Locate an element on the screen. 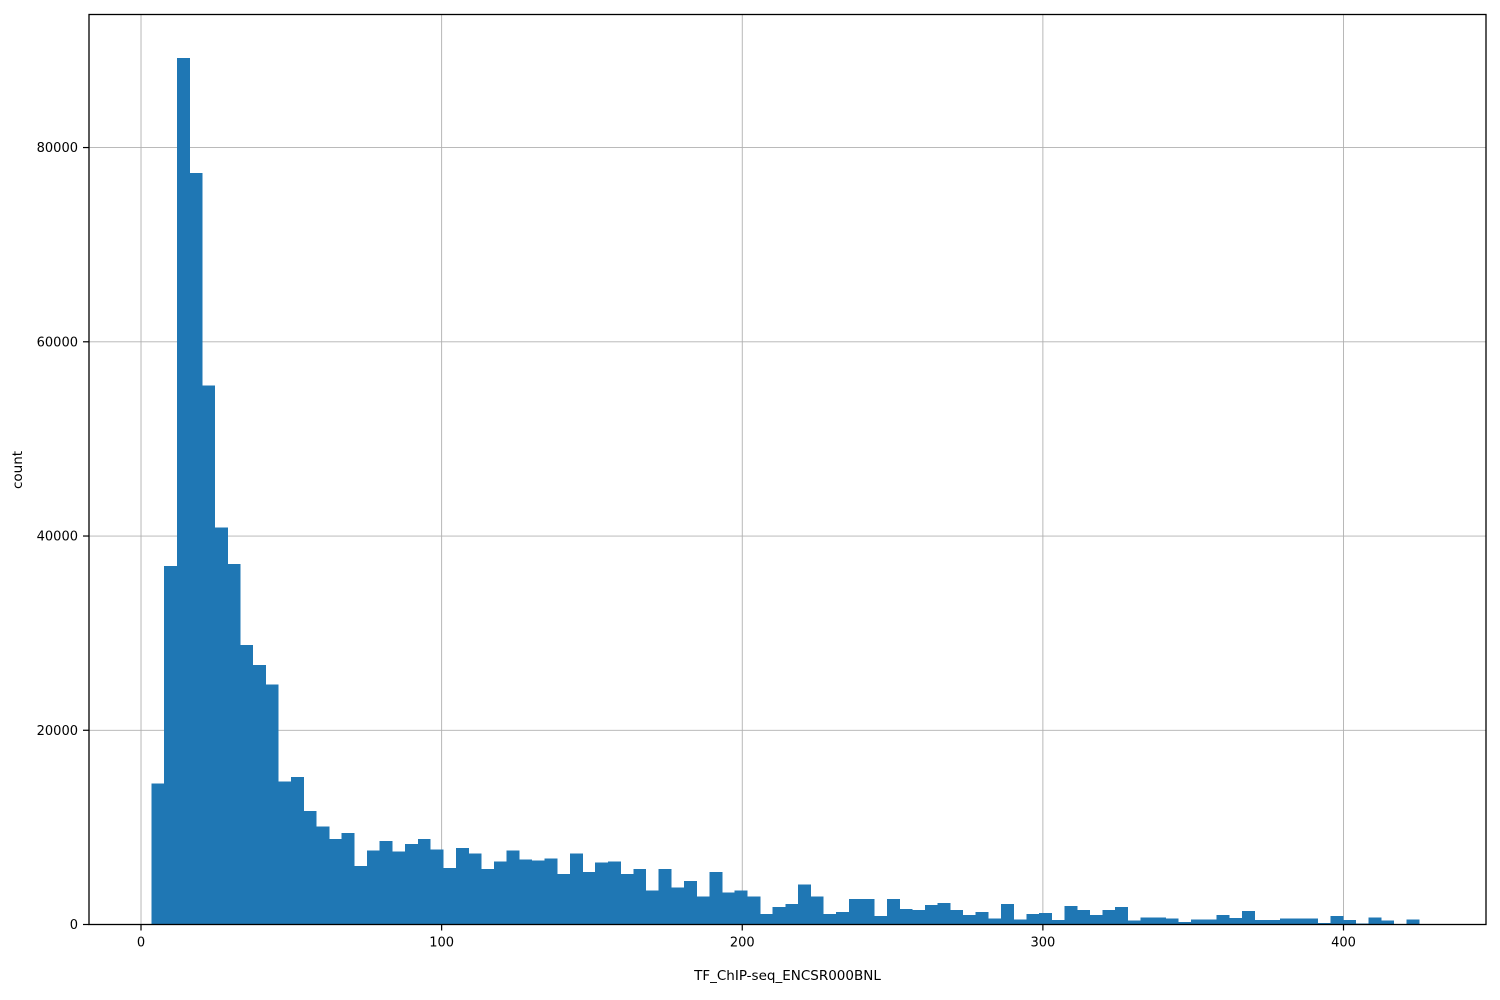 The height and width of the screenshot is (1000, 1500). x-tick-label: 0 is located at coordinates (141, 943).